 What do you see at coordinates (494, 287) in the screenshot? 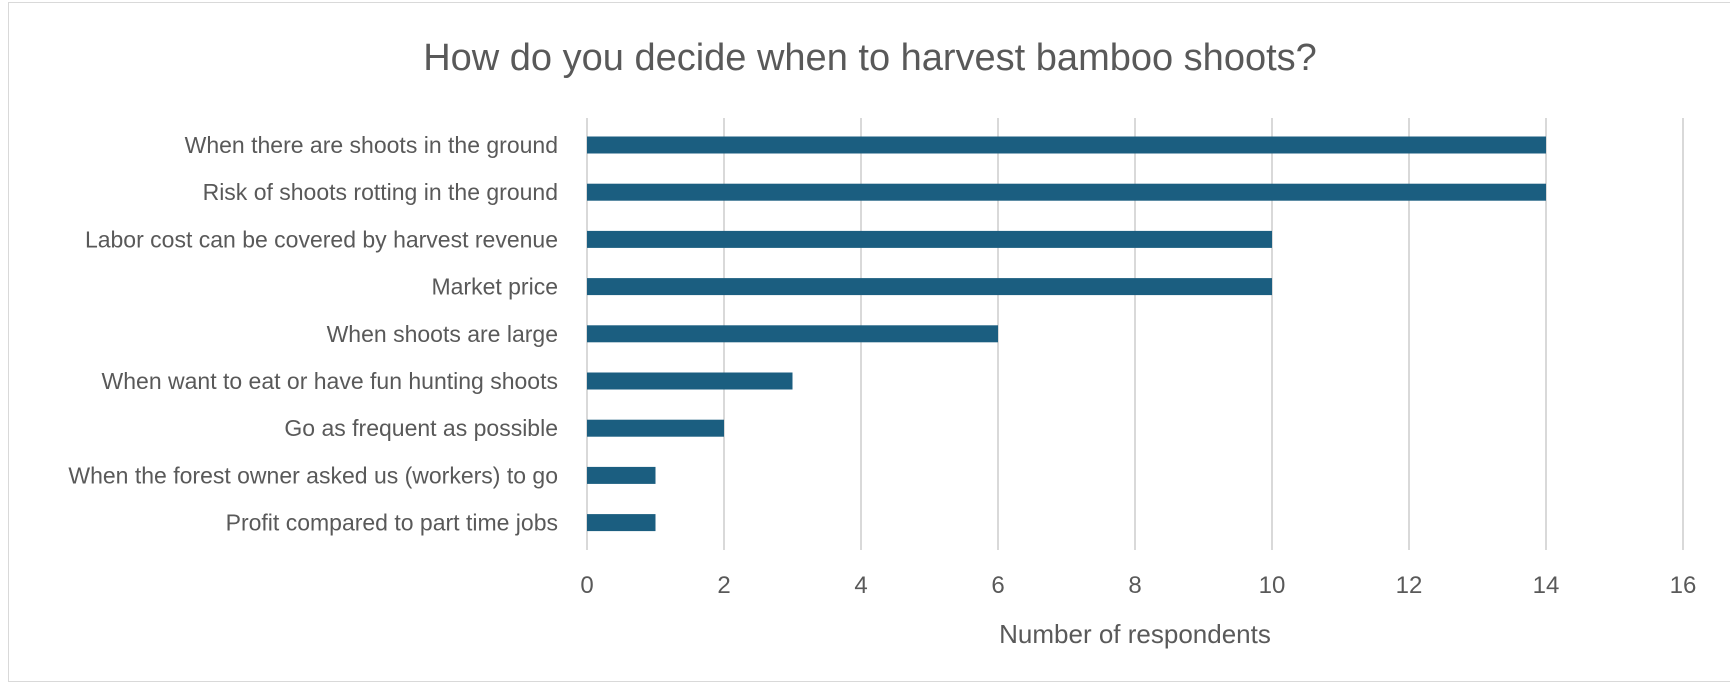
I see `category-label: Market price` at bounding box center [494, 287].